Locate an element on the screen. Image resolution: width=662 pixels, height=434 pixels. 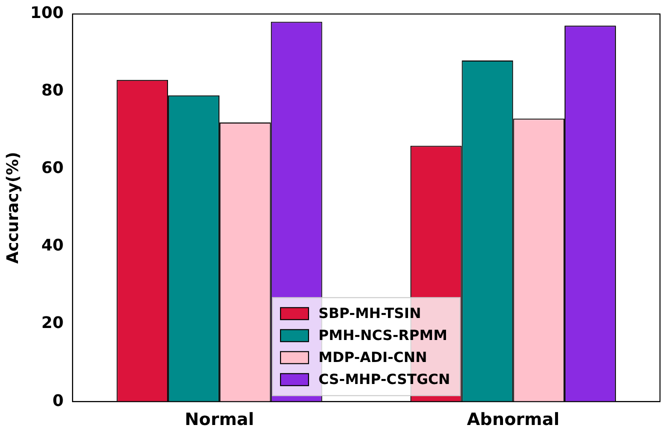
y-tick-label: 0 is located at coordinates (58, 400).